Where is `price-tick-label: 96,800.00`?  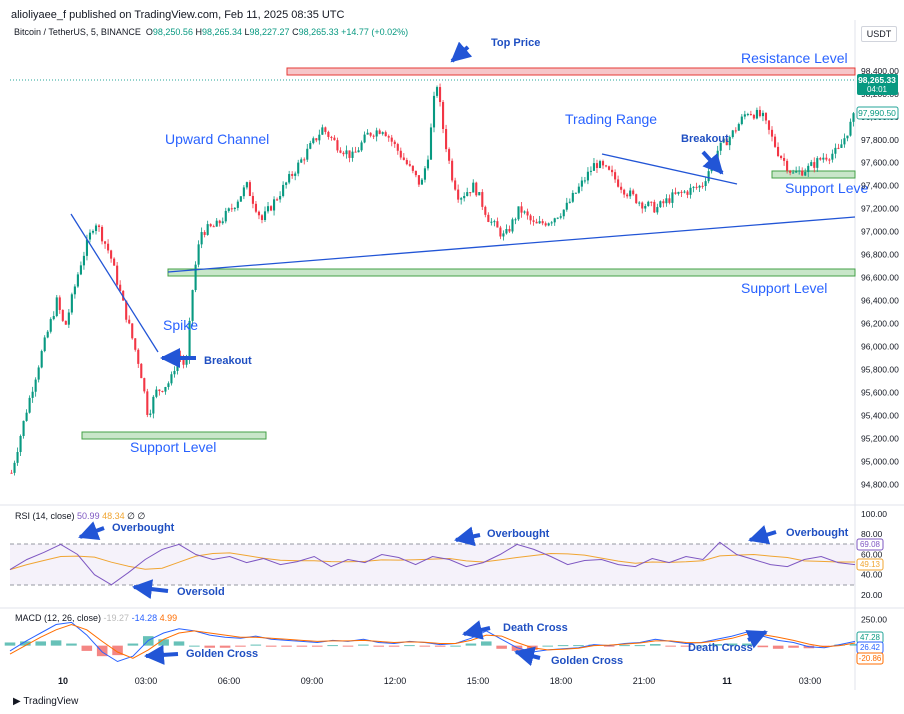 price-tick-label: 96,800.00 is located at coordinates (880, 255).